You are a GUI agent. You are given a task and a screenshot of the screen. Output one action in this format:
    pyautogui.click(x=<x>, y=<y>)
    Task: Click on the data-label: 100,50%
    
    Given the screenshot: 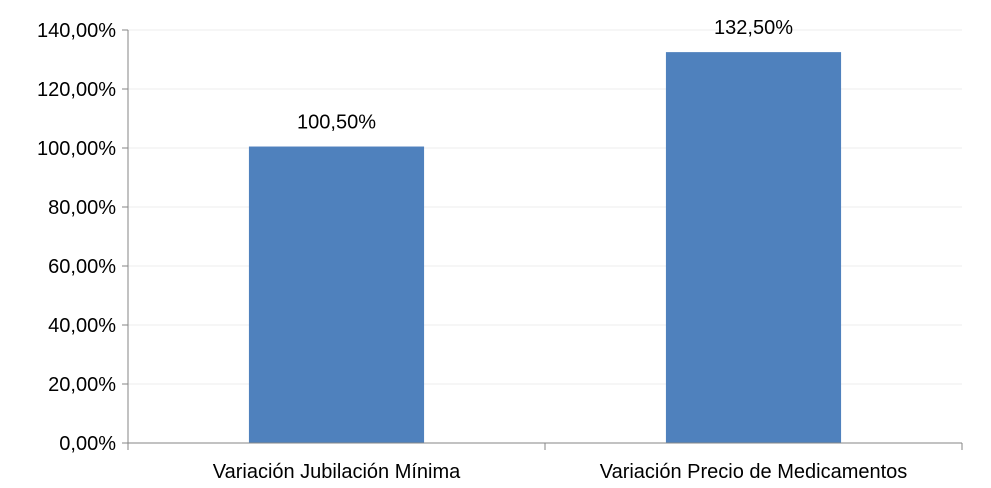 What is the action you would take?
    pyautogui.click(x=336, y=123)
    